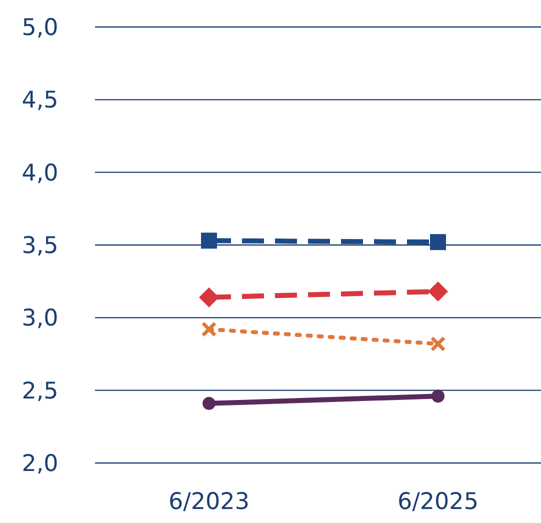 The image size is (541, 523). Describe the element at coordinates (40, 28) in the screenshot. I see `y-tick-label: 5,0` at that location.